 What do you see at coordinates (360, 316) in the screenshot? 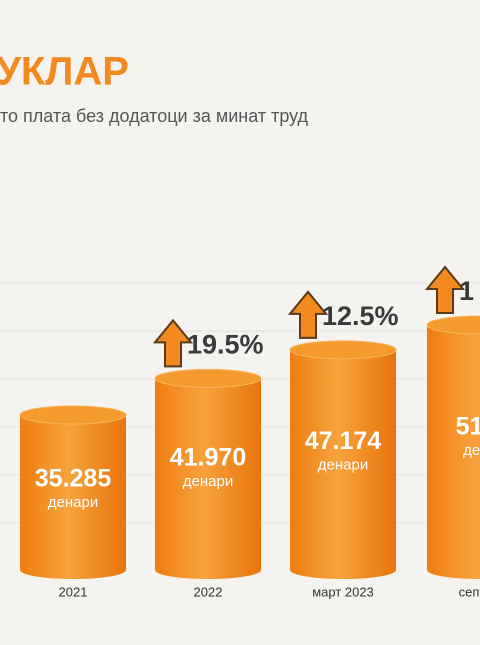
I see `growth-label: 12.5%` at bounding box center [360, 316].